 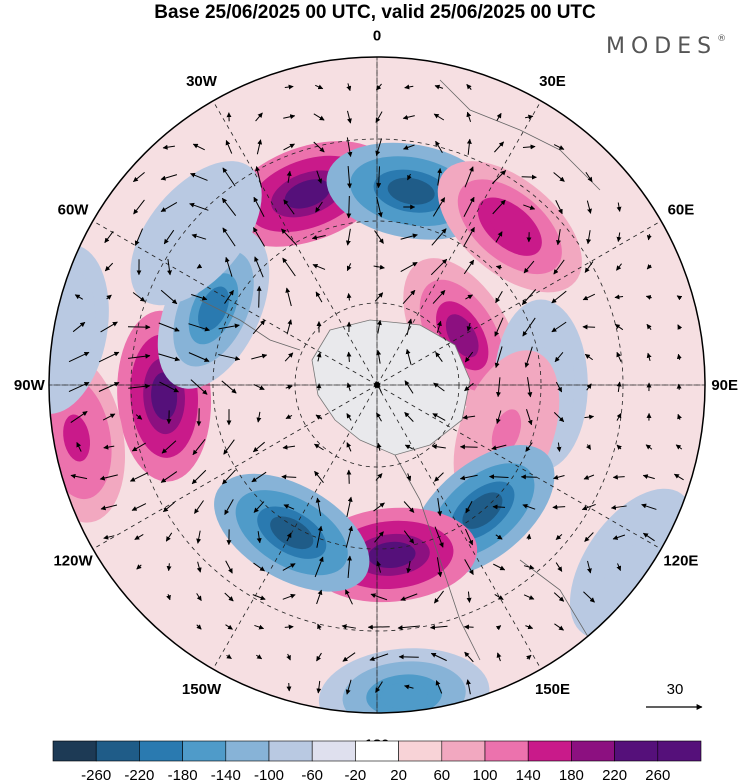 I want to click on colorbar-tick-label: -140, so click(x=226, y=775).